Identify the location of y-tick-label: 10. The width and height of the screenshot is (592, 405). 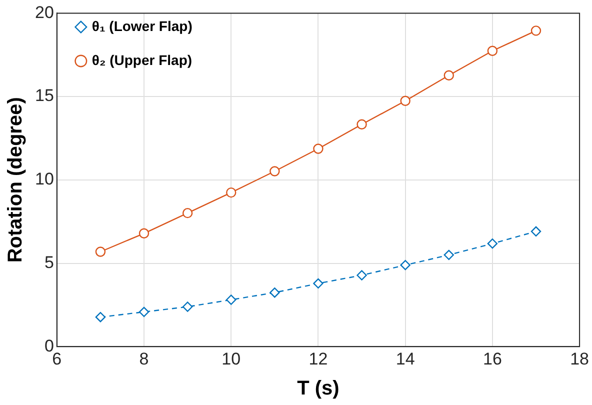
(44, 179).